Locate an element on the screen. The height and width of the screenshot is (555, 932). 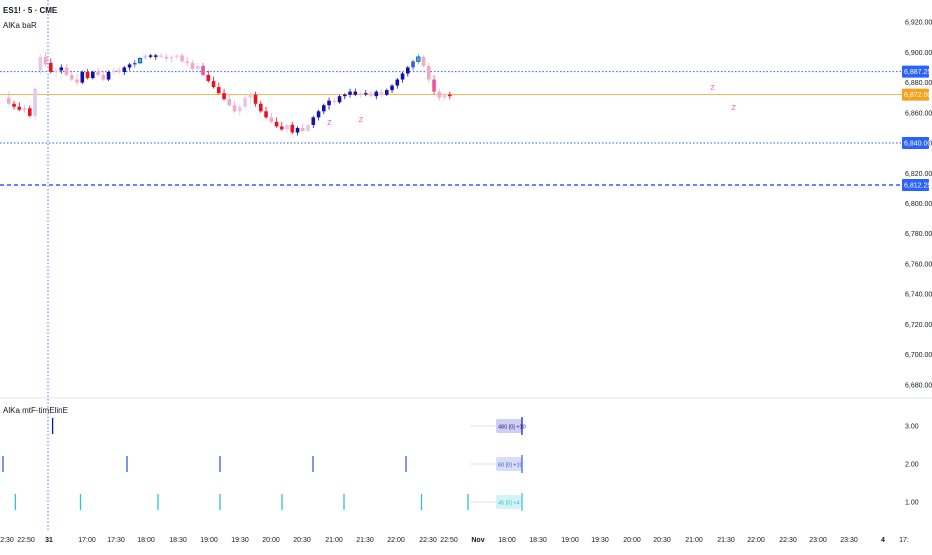
x-tick-label: 22:50 is located at coordinates (449, 540).